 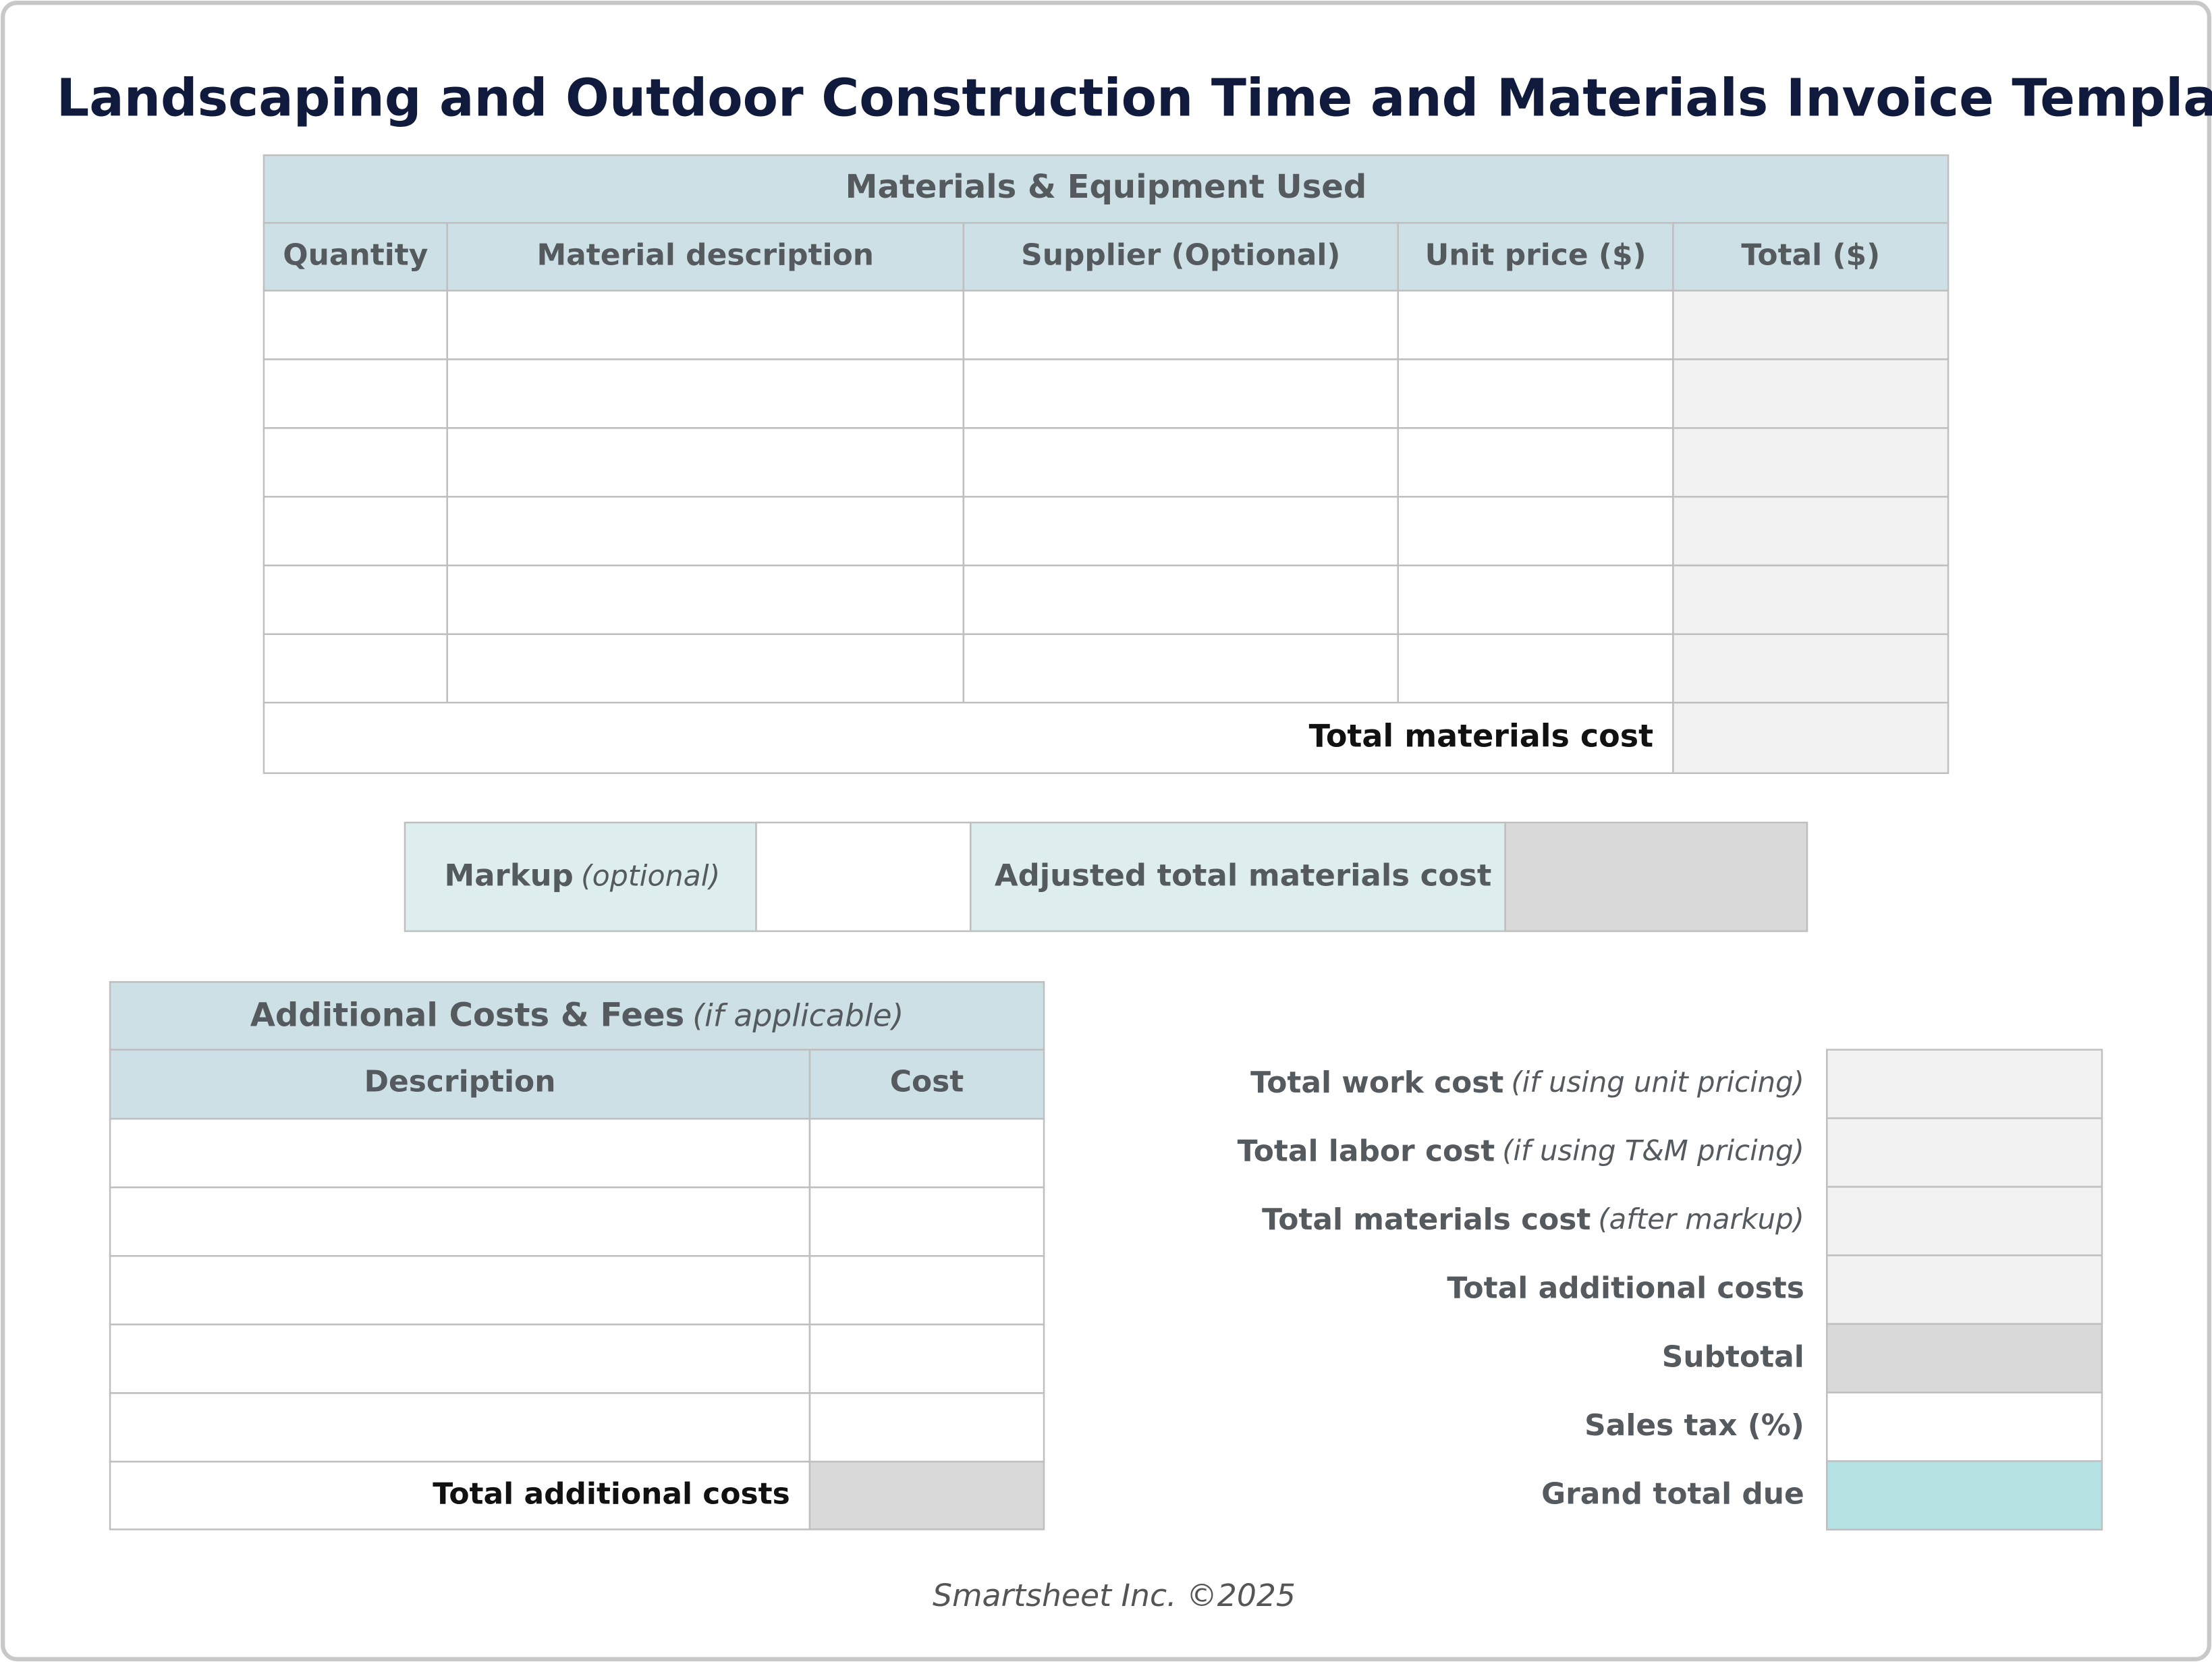 What do you see at coordinates (650, 876) in the screenshot?
I see `markup-note: (optional)` at bounding box center [650, 876].